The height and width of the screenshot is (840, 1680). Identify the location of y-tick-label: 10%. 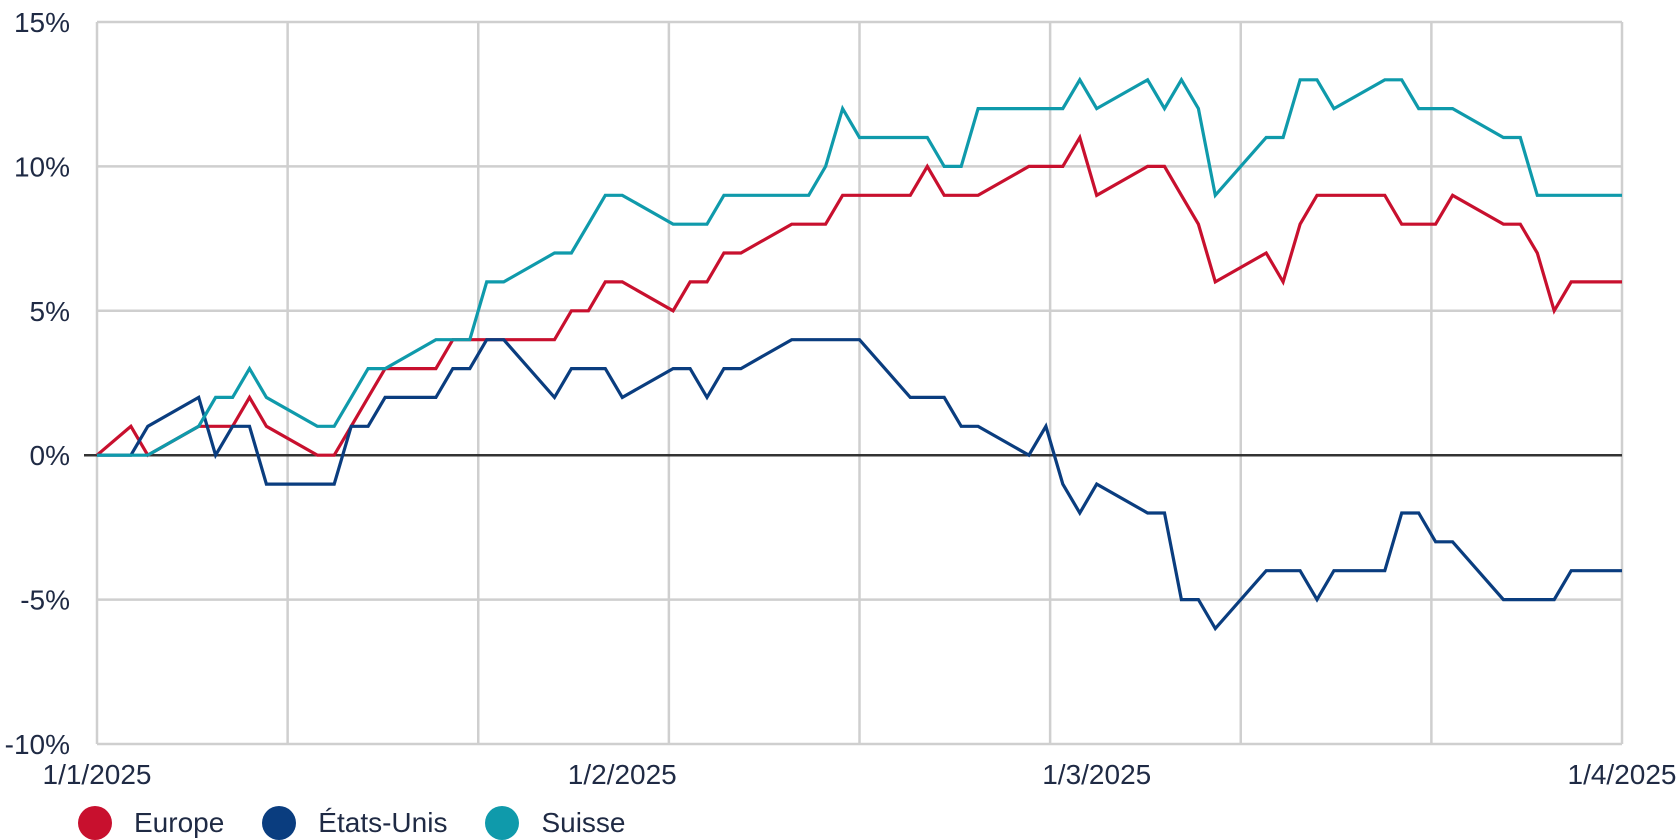
(42, 166).